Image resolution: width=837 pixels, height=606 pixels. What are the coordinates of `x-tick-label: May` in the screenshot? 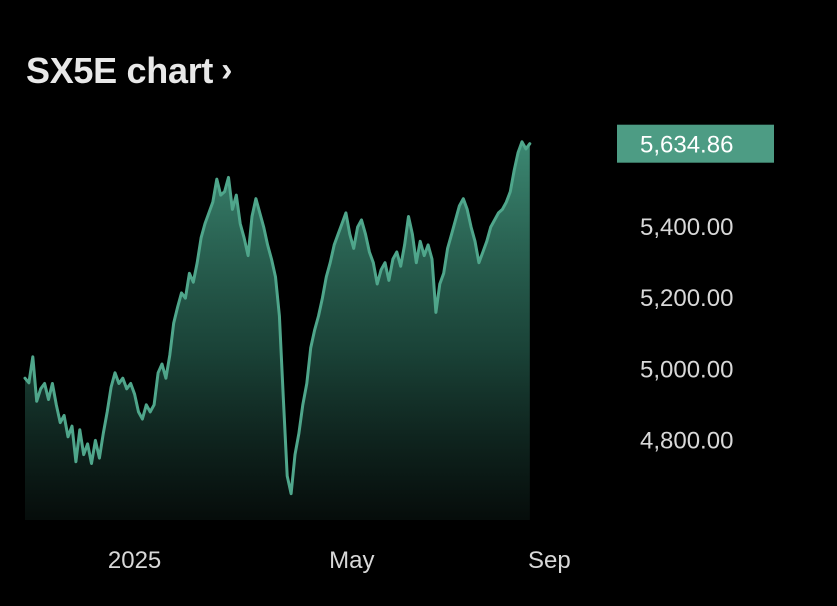 It's located at (351, 560).